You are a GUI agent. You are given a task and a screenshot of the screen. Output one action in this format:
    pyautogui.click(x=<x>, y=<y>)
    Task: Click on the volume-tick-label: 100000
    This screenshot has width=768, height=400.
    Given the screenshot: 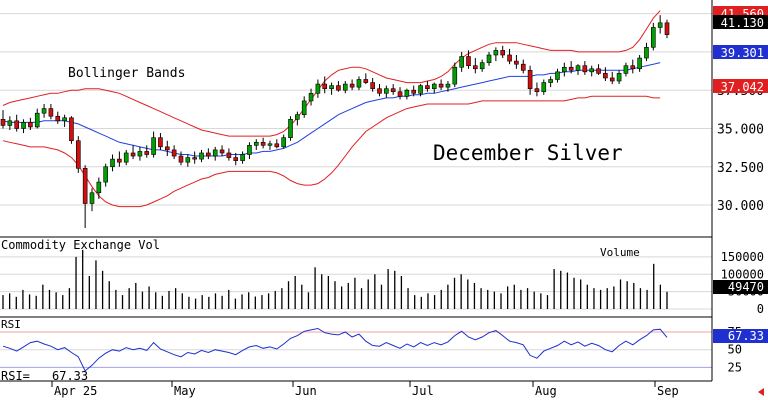 What is the action you would take?
    pyautogui.click(x=742, y=274)
    